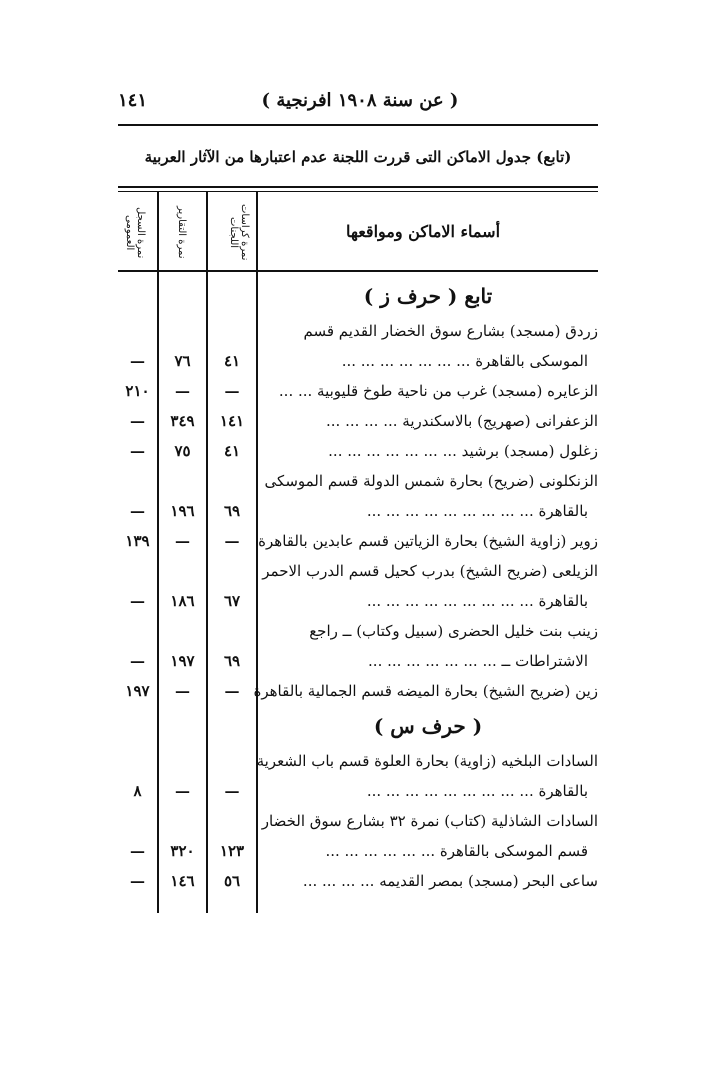 This screenshot has height=1082, width=720. What do you see at coordinates (182, 851) in the screenshot?
I see `cell-number: ٣٢٠` at bounding box center [182, 851].